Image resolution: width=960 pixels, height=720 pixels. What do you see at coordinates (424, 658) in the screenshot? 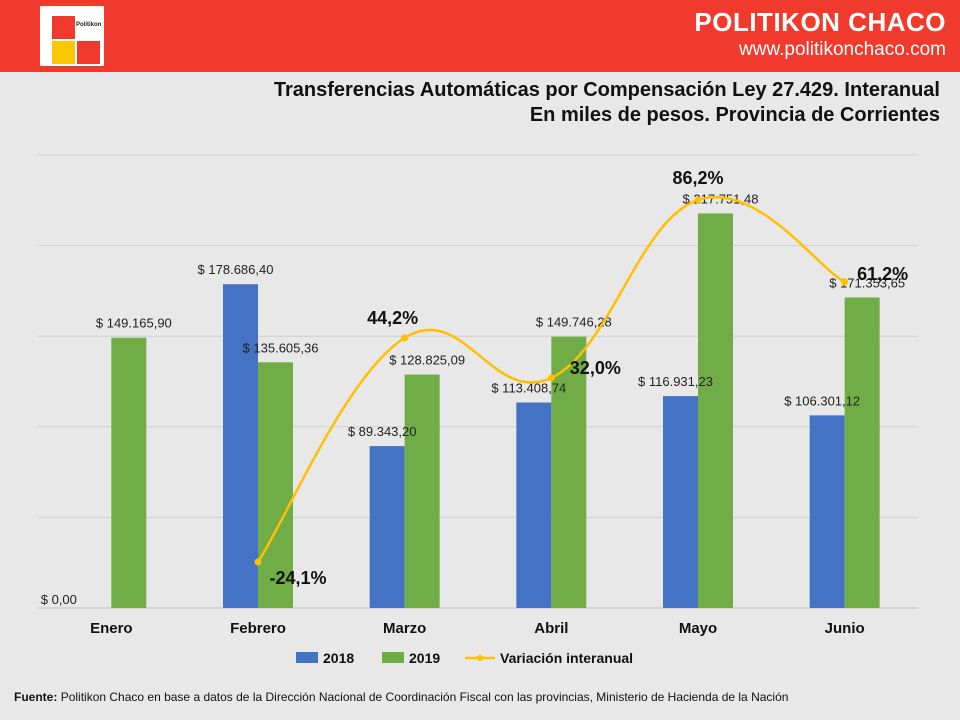
I see `legend-label-2019: 2019` at bounding box center [424, 658].